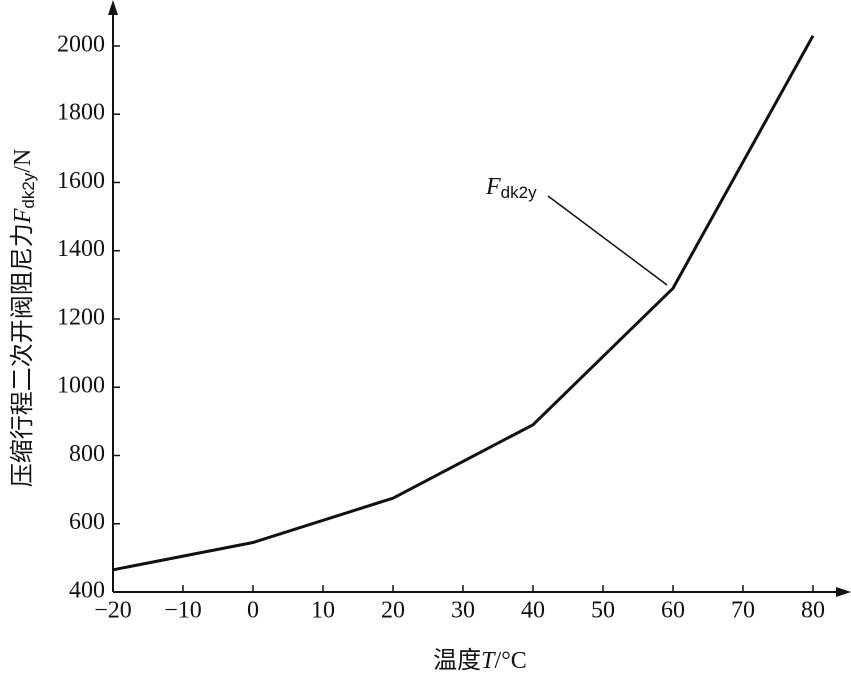 Image resolution: width=851 pixels, height=682 pixels. Describe the element at coordinates (28, 190) in the screenshot. I see `y-label-subscript: dk2y` at that location.